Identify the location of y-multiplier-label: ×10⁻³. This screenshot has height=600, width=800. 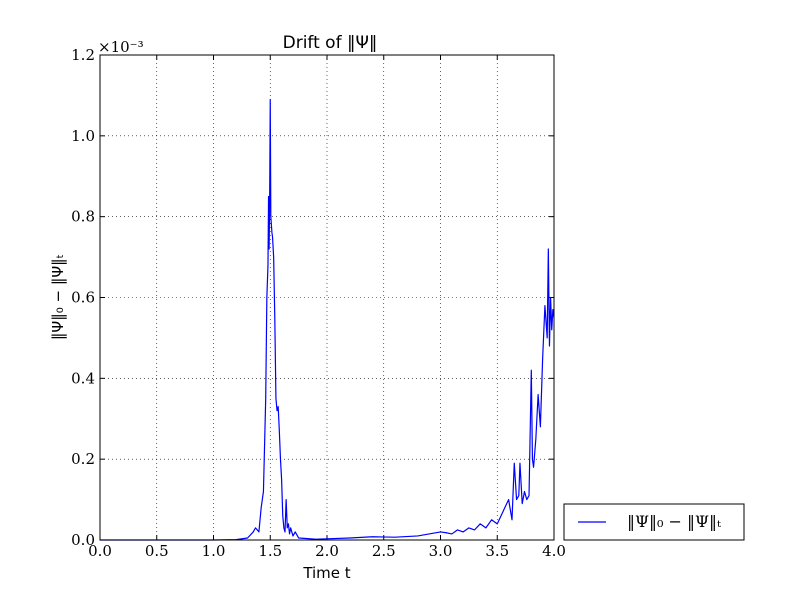
(121, 47).